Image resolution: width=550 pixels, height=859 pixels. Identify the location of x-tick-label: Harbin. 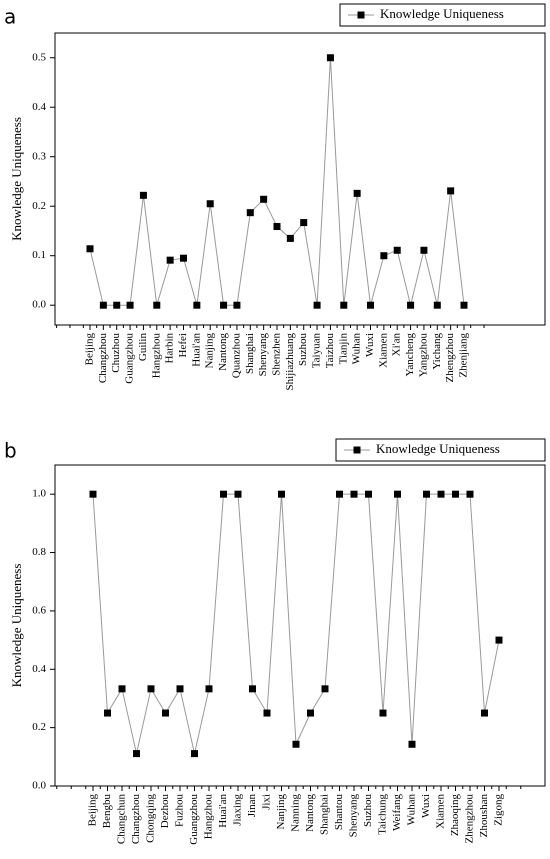
(170, 348).